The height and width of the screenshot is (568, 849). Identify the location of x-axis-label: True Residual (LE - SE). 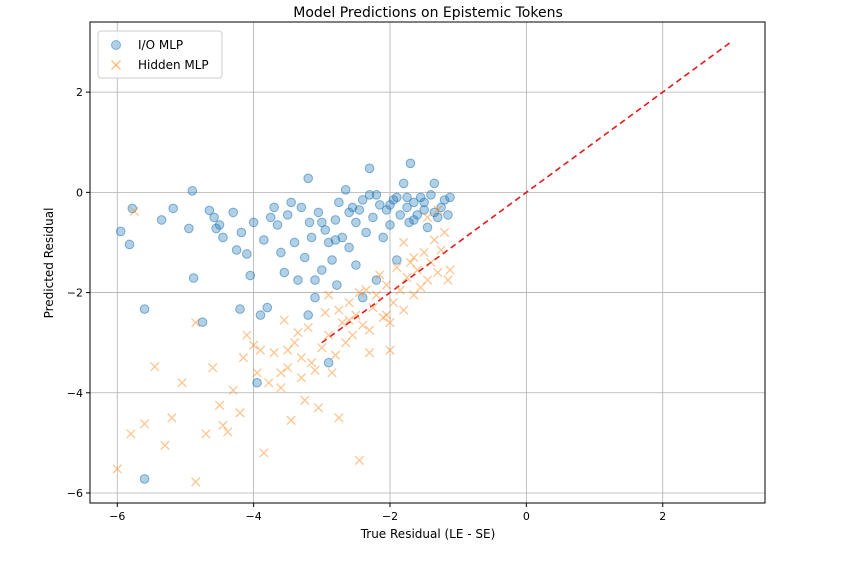
(428, 534).